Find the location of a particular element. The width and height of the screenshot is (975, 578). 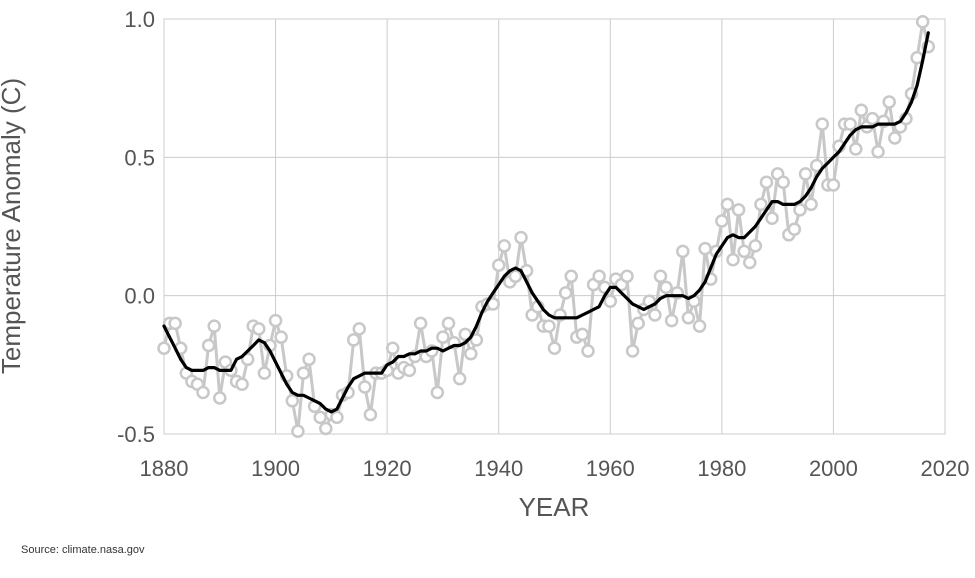

y-tick-label: 1.0 is located at coordinates (139, 19).